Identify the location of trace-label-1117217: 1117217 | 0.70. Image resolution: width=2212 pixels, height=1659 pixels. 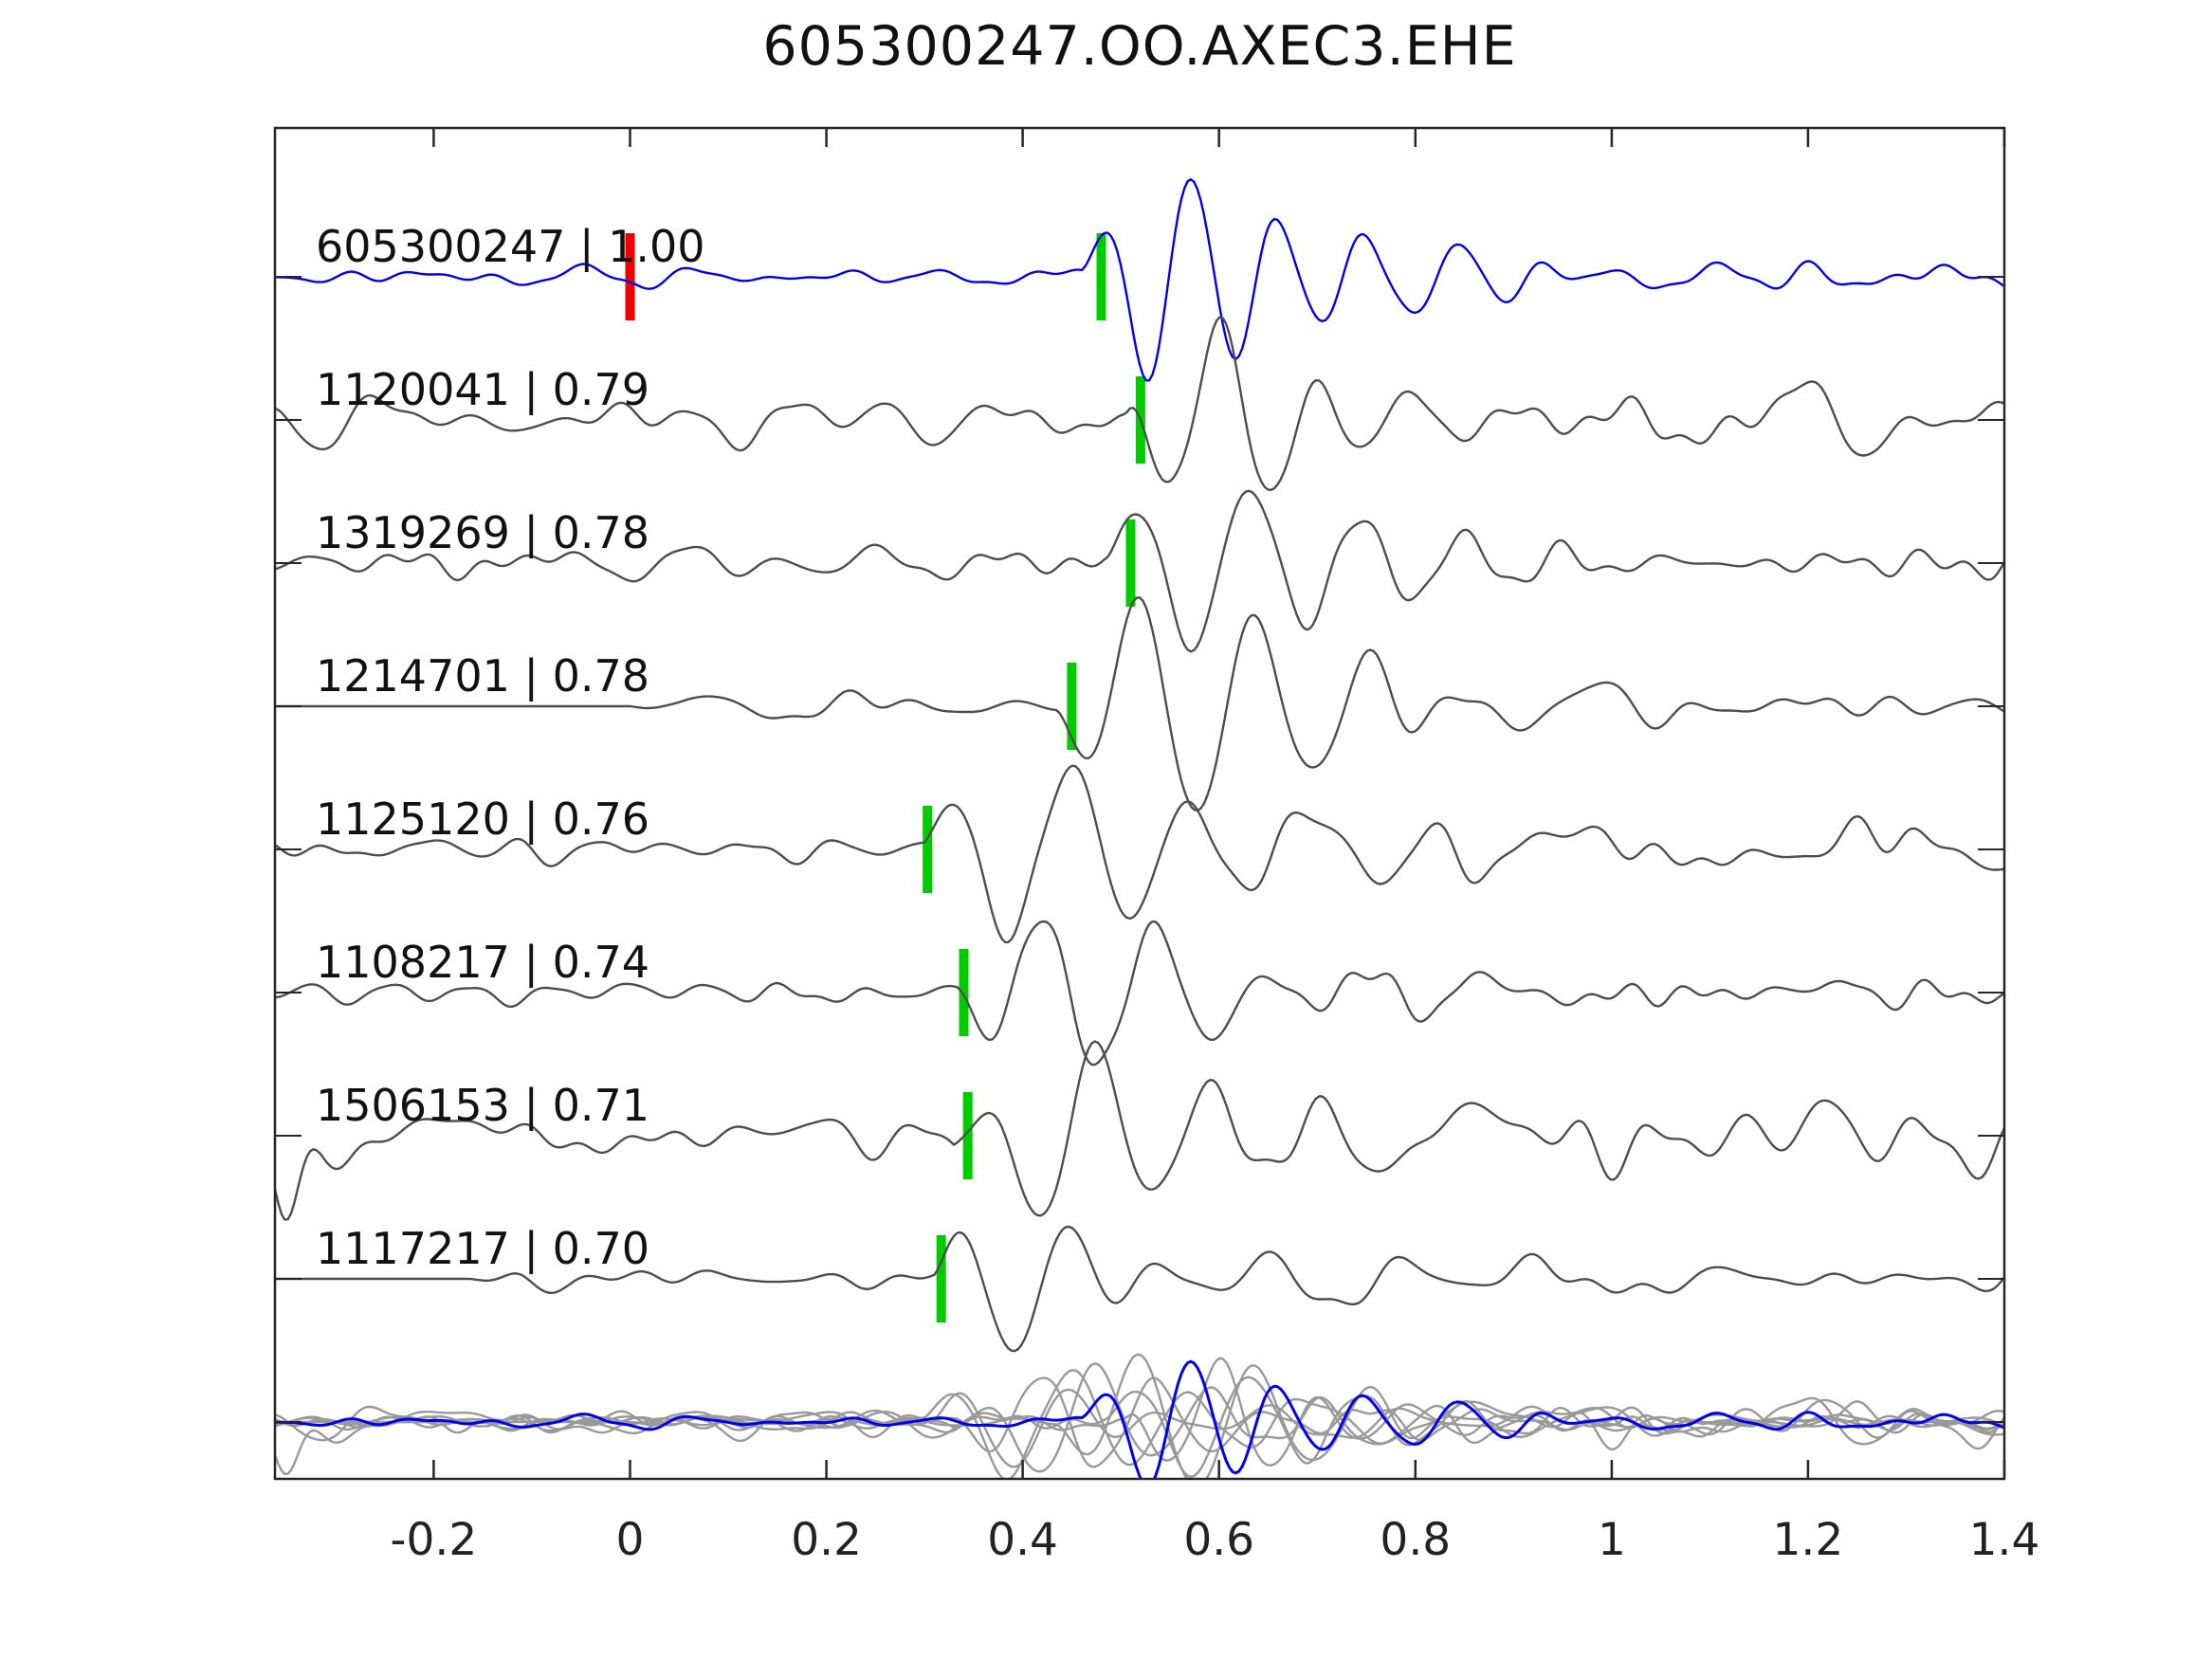
(482, 1249).